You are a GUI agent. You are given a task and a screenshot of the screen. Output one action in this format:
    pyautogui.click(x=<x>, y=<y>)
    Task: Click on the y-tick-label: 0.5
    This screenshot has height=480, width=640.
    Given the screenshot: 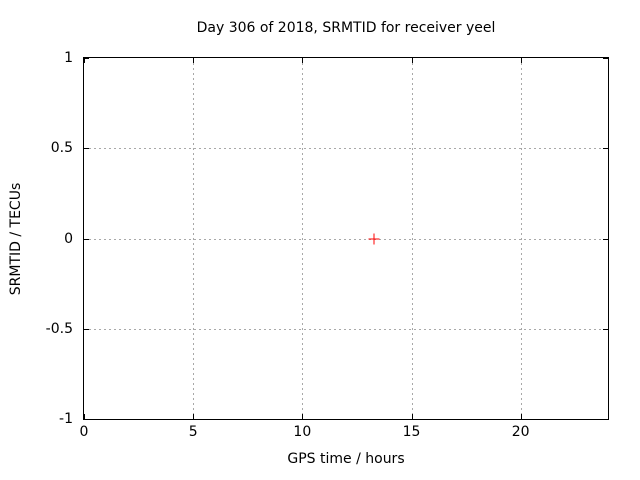 What is the action you would take?
    pyautogui.click(x=61, y=148)
    